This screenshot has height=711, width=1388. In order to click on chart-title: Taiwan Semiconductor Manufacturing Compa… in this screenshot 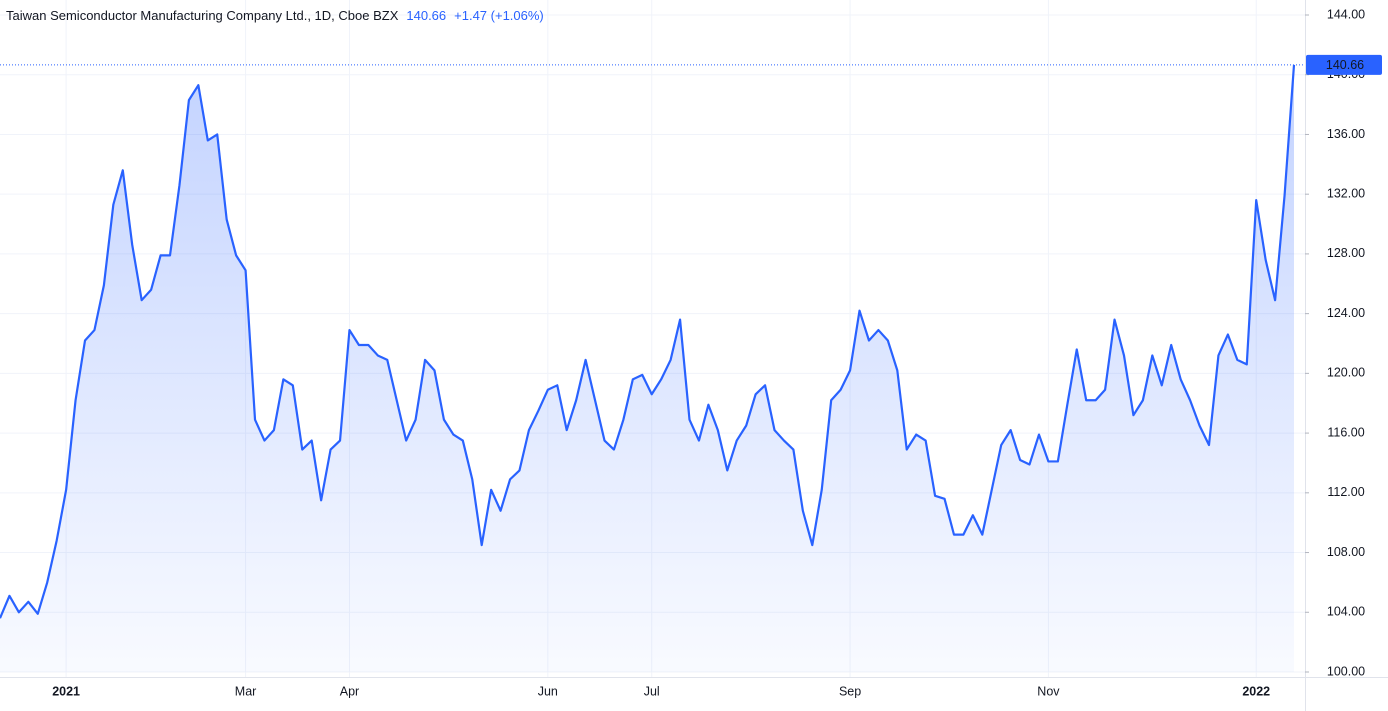, I will do `click(202, 15)`.